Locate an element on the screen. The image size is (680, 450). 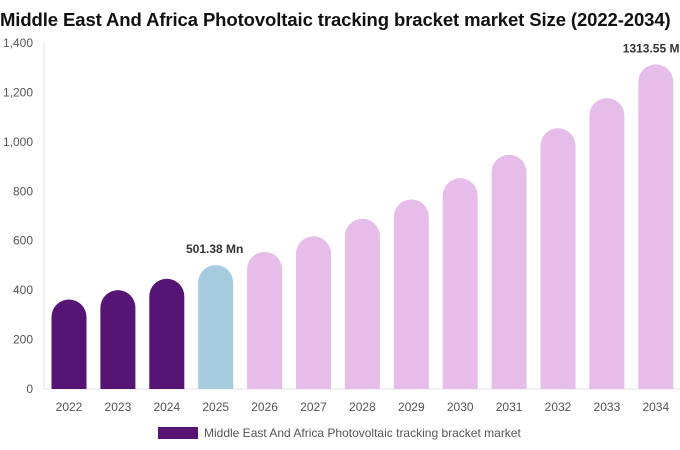
bar-2030 is located at coordinates (460, 283).